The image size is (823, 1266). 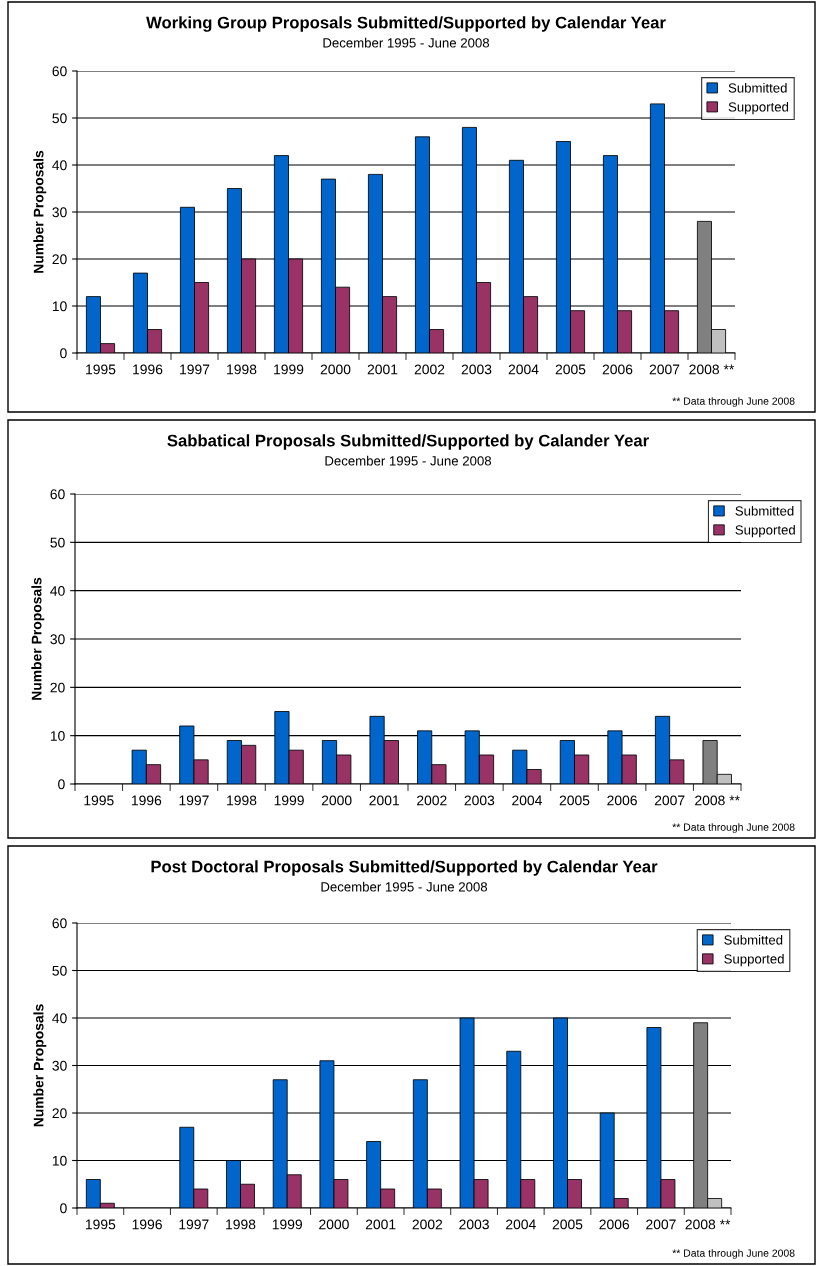 I want to click on chart-title: Post Doctoral Proposals Submitted/Supported by Calendar Year, so click(x=404, y=868).